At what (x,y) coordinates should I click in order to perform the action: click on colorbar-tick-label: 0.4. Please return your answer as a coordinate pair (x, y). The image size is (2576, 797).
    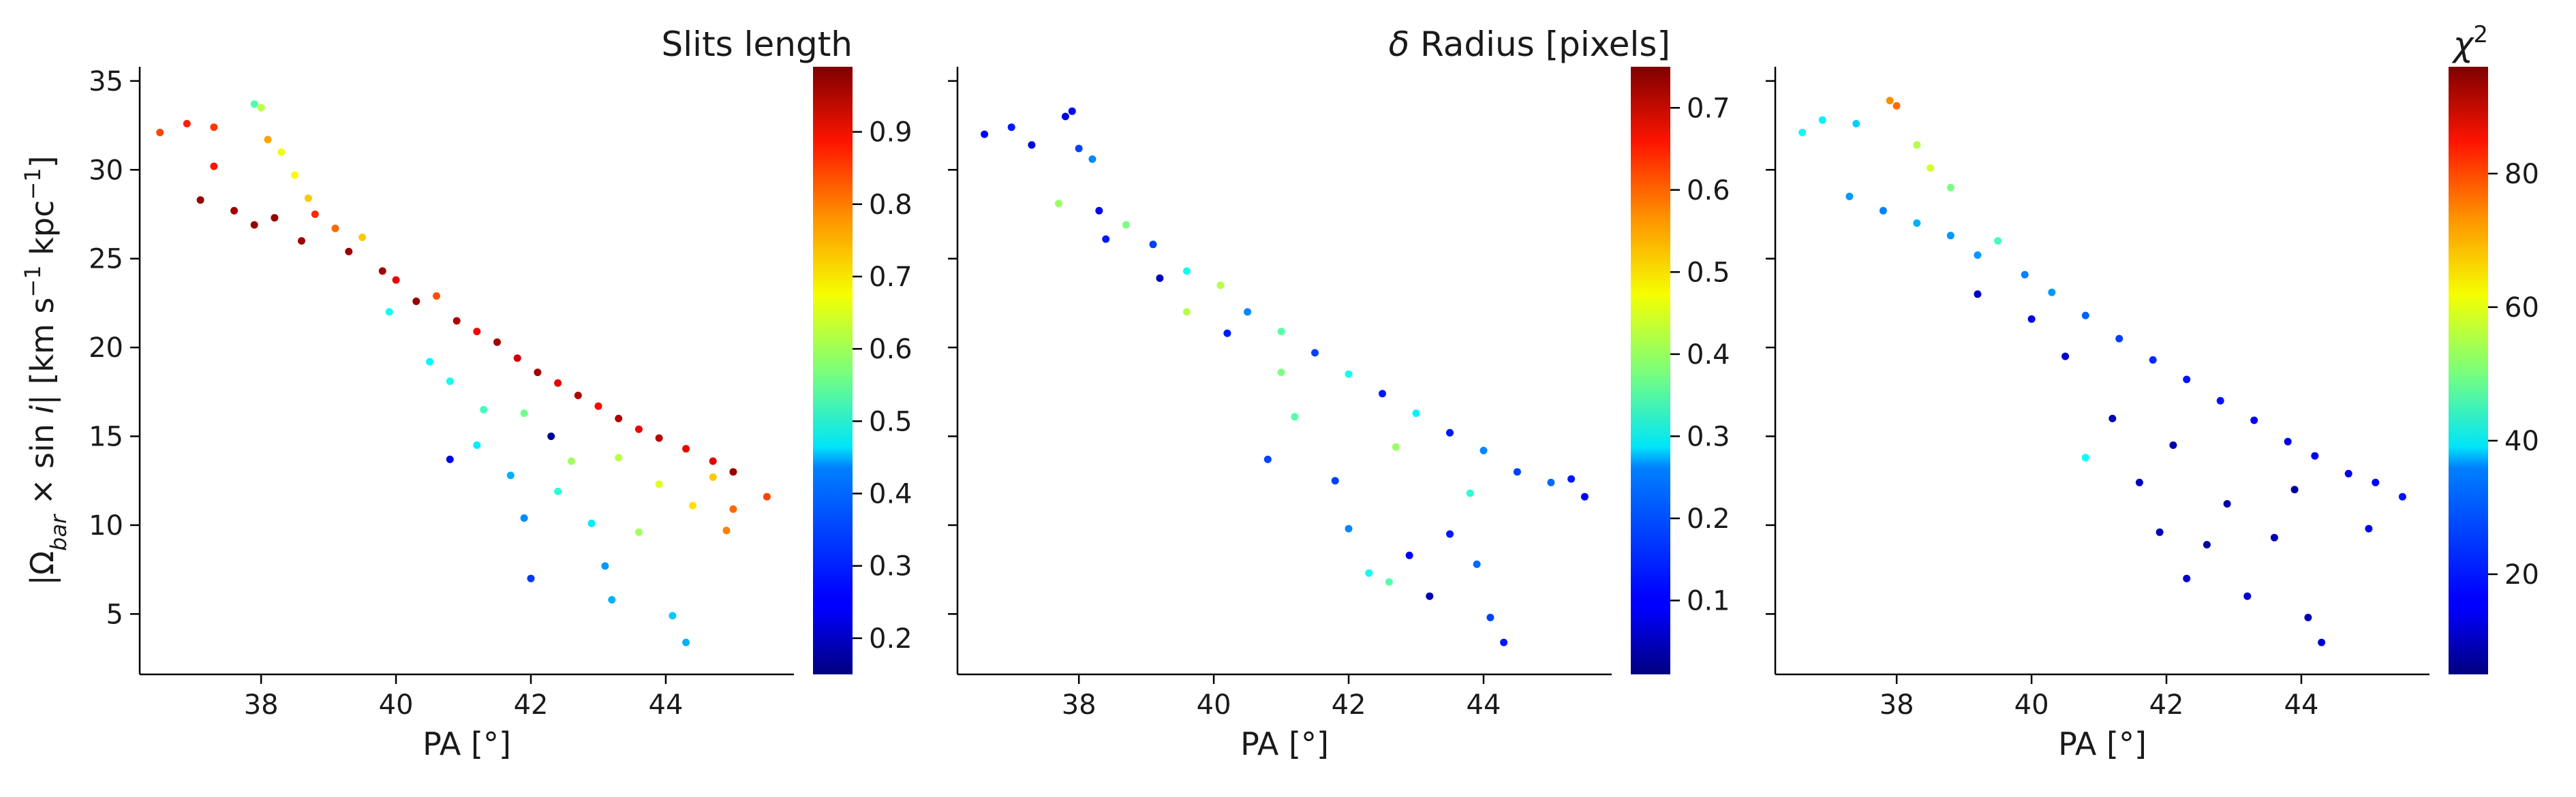
    Looking at the image, I should click on (891, 494).